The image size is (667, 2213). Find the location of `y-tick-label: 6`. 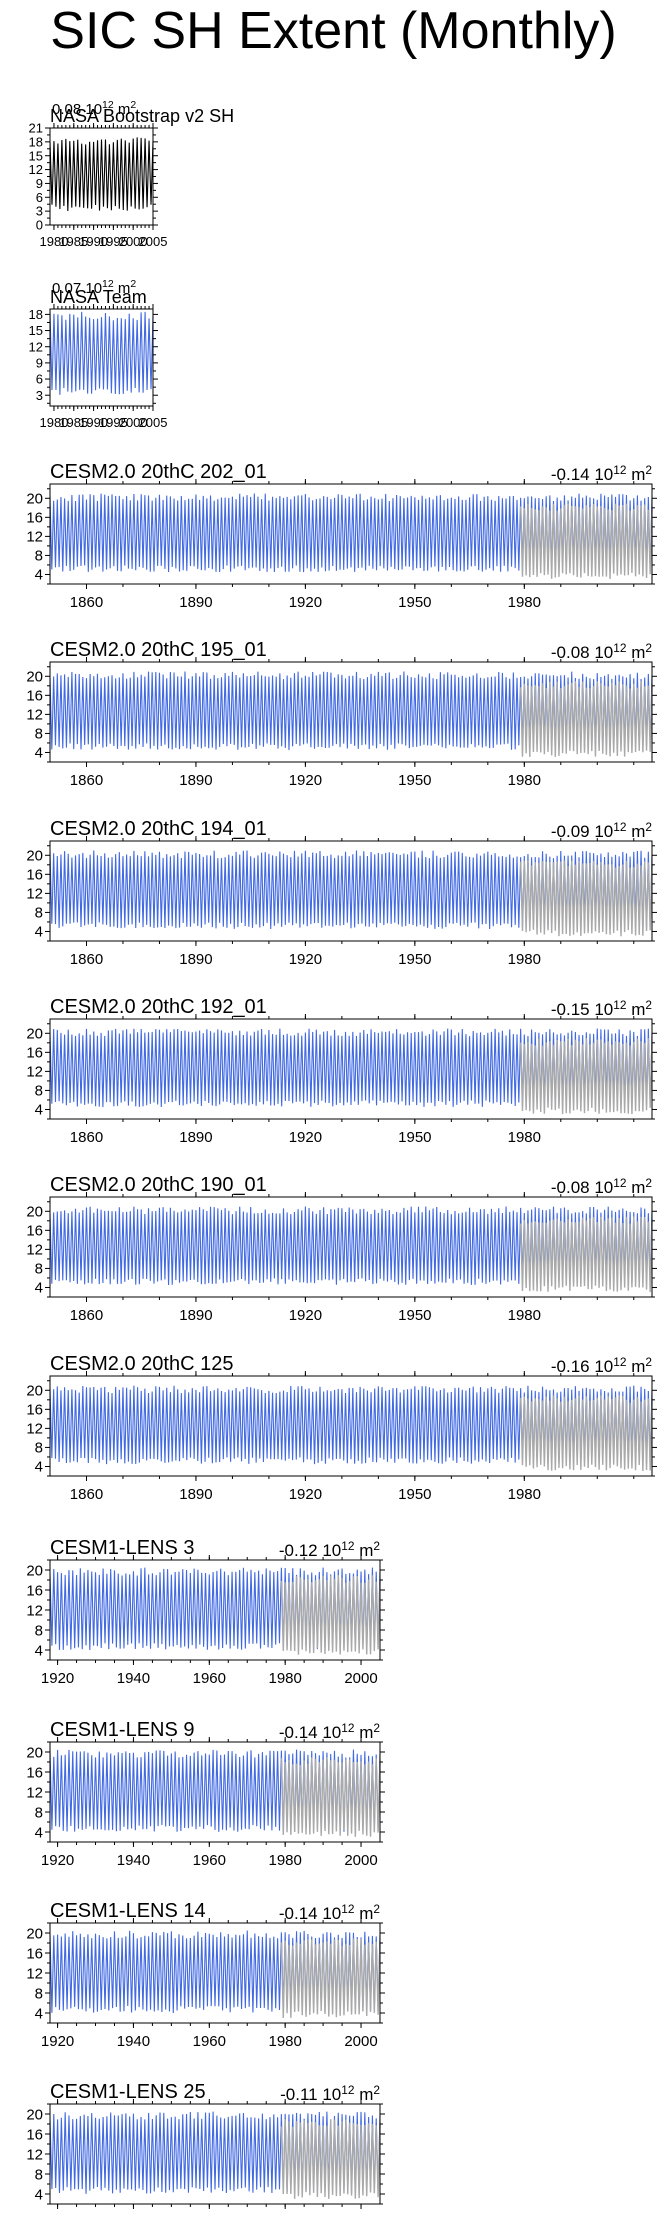

y-tick-label: 6 is located at coordinates (39, 197).